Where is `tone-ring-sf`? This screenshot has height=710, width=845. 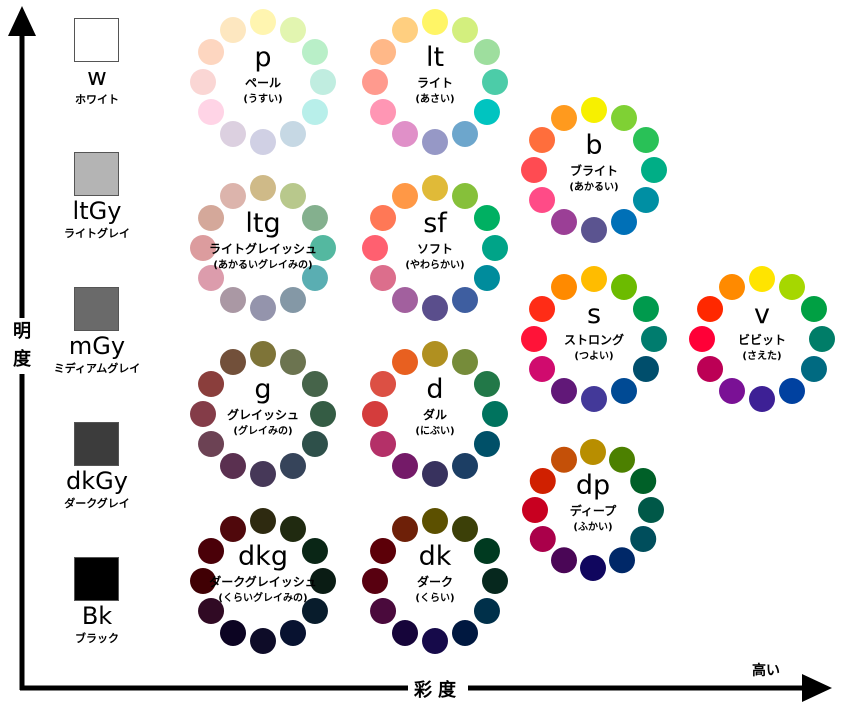
tone-ring-sf is located at coordinates (435, 248).